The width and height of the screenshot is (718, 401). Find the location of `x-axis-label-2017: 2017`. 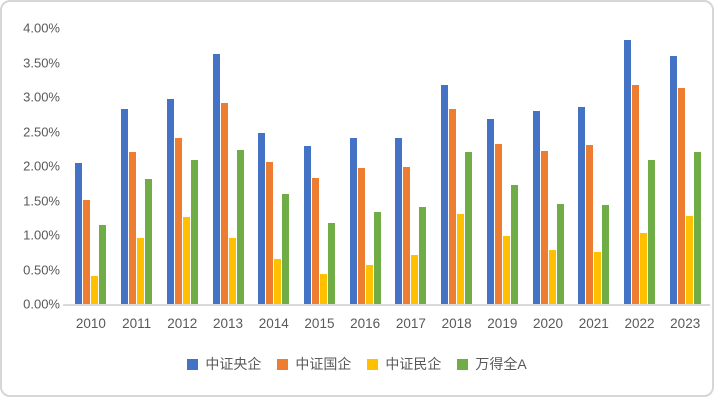

x-axis-label-2017: 2017 is located at coordinates (410, 323).